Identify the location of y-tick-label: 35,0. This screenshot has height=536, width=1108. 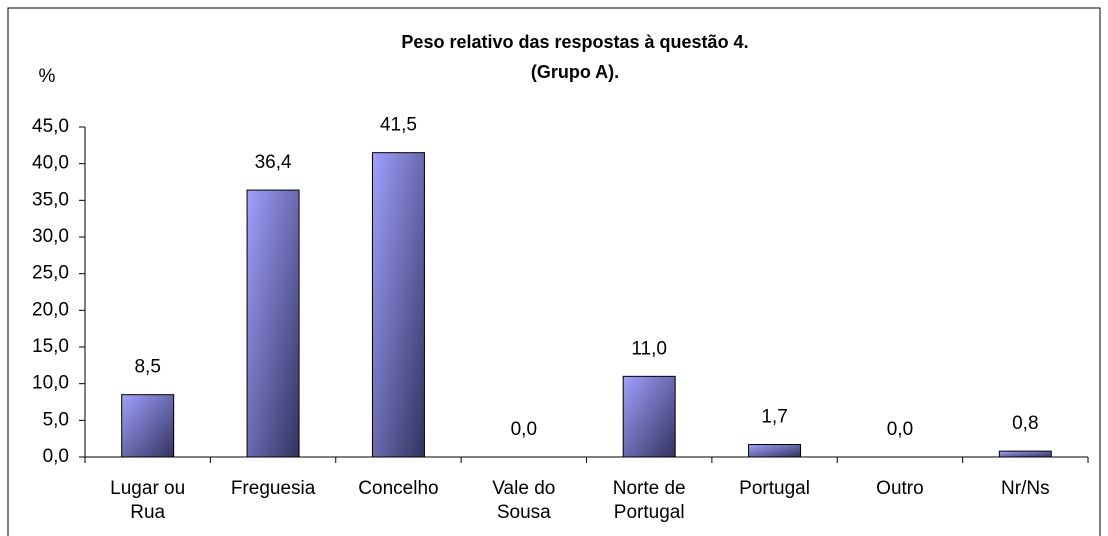
(50, 199).